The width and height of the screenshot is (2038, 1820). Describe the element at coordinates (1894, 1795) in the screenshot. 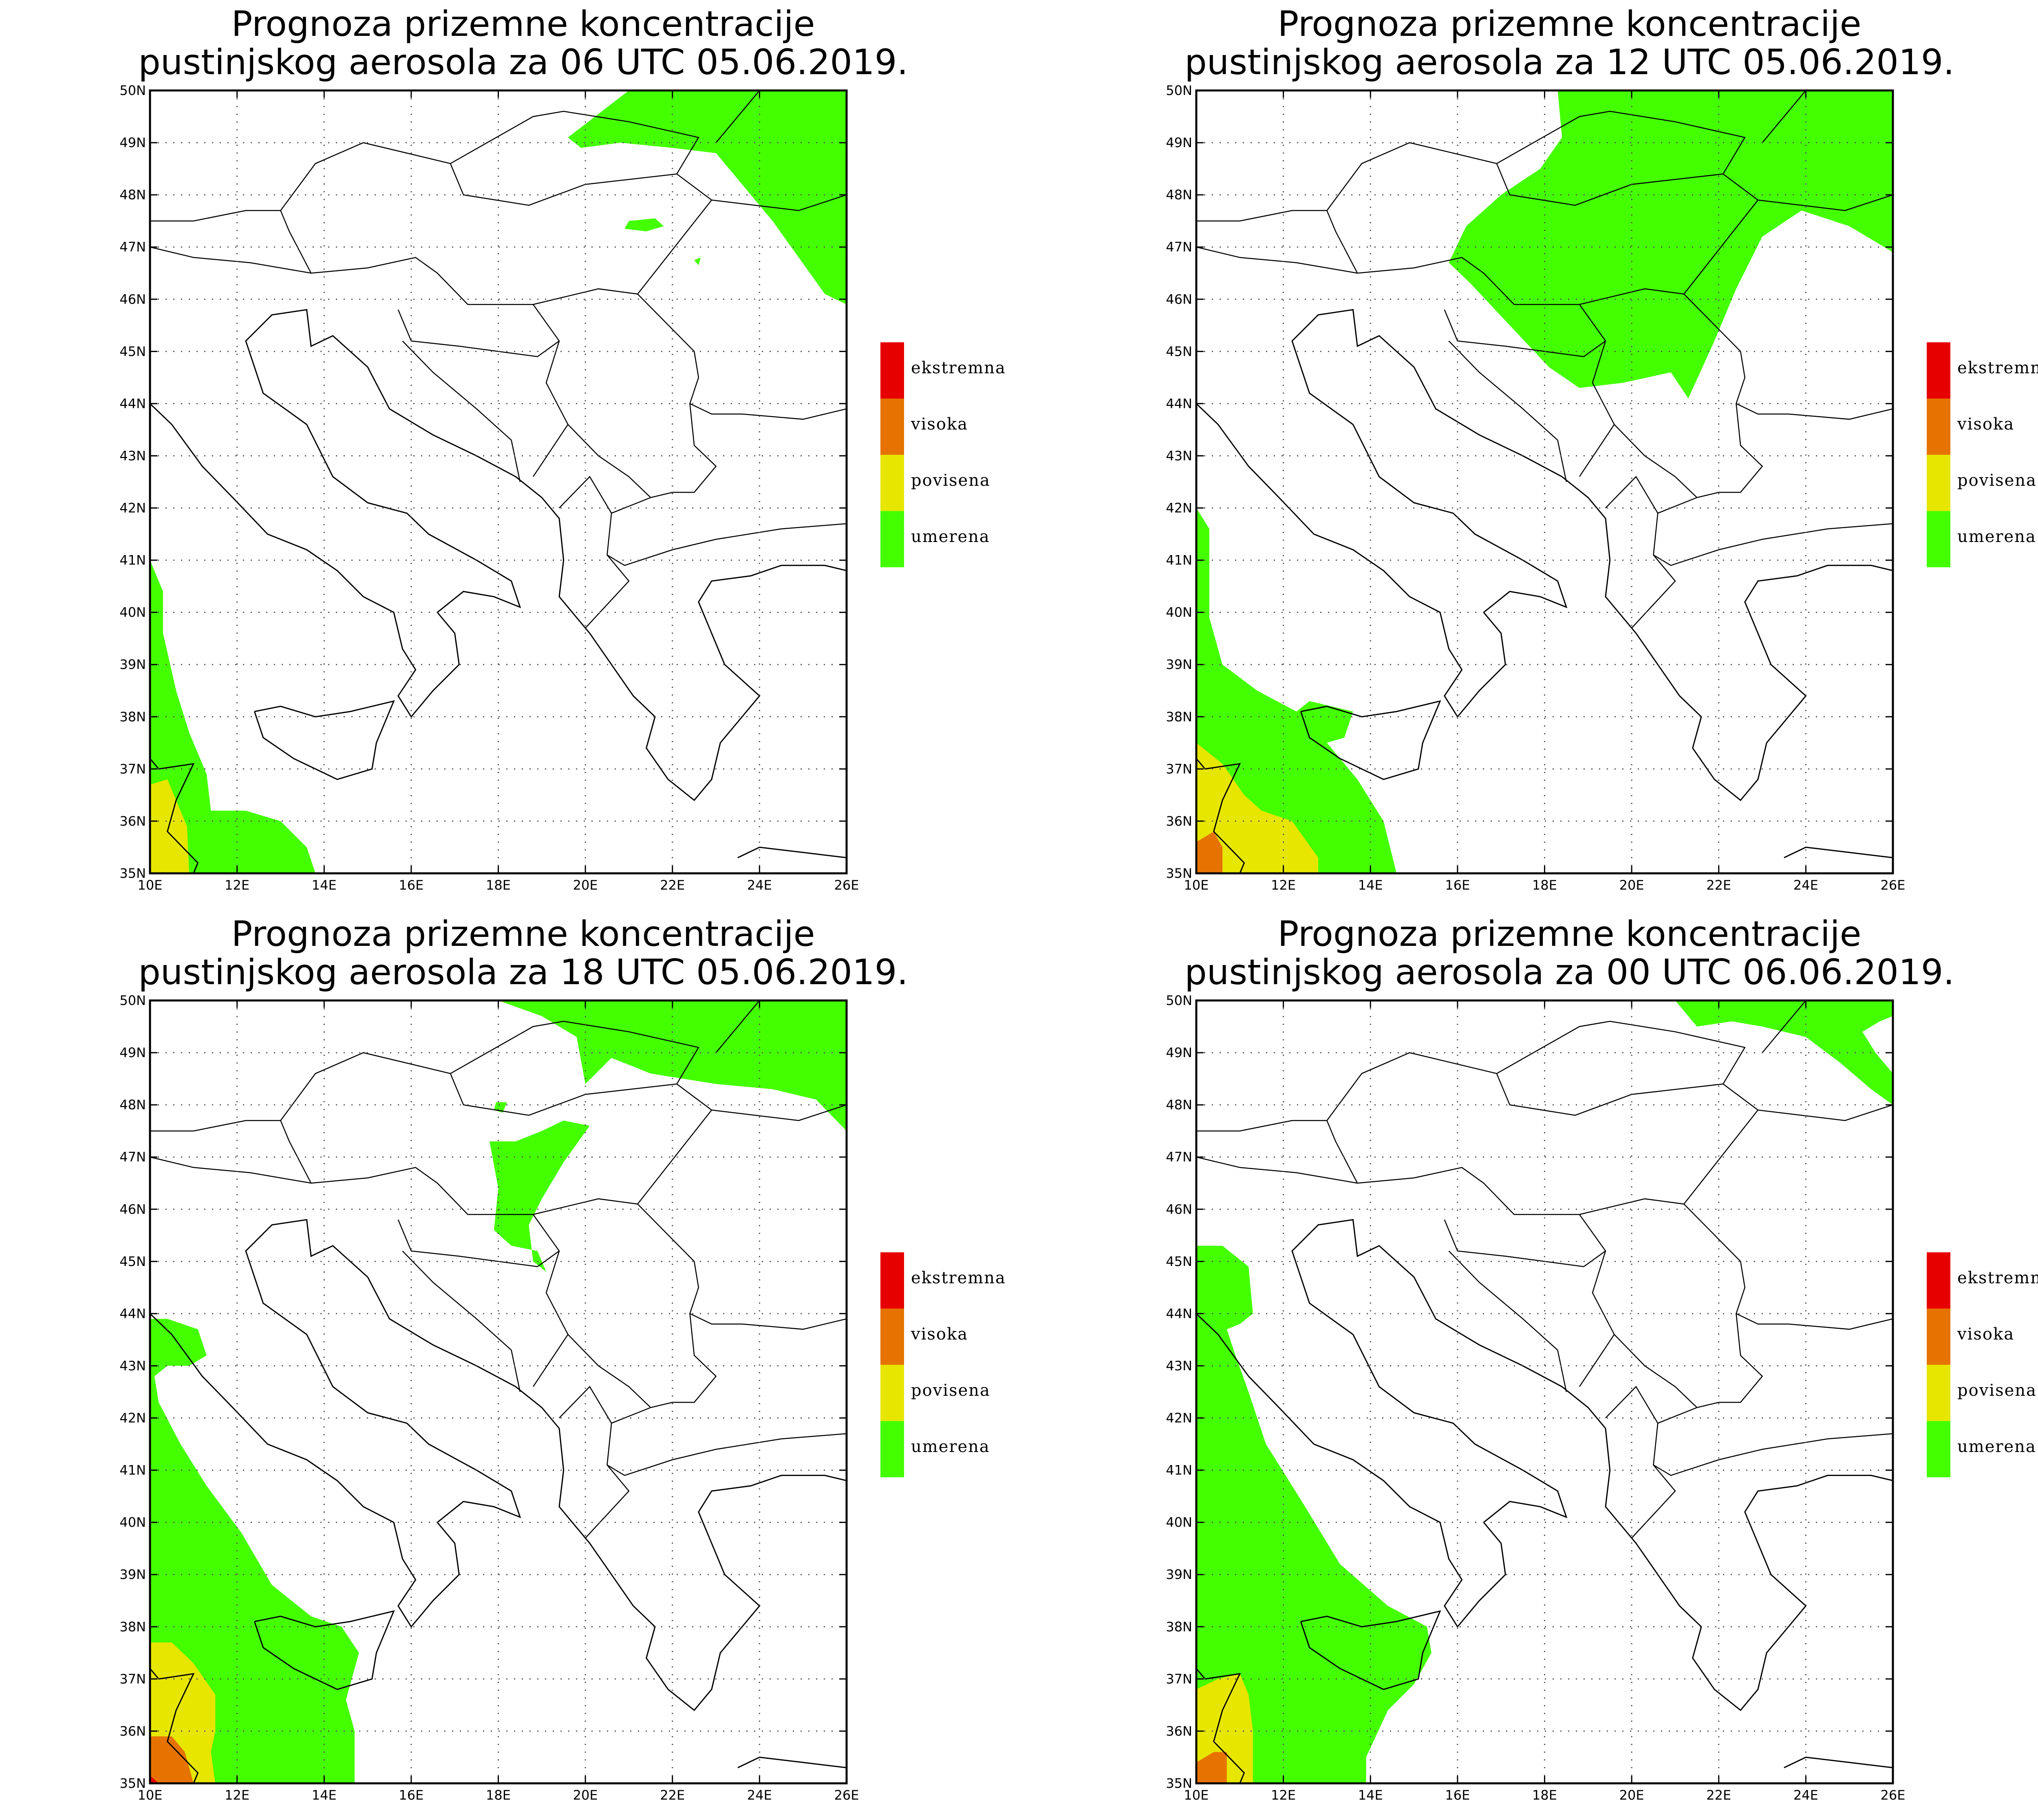

I see `lon-label: 26E` at that location.